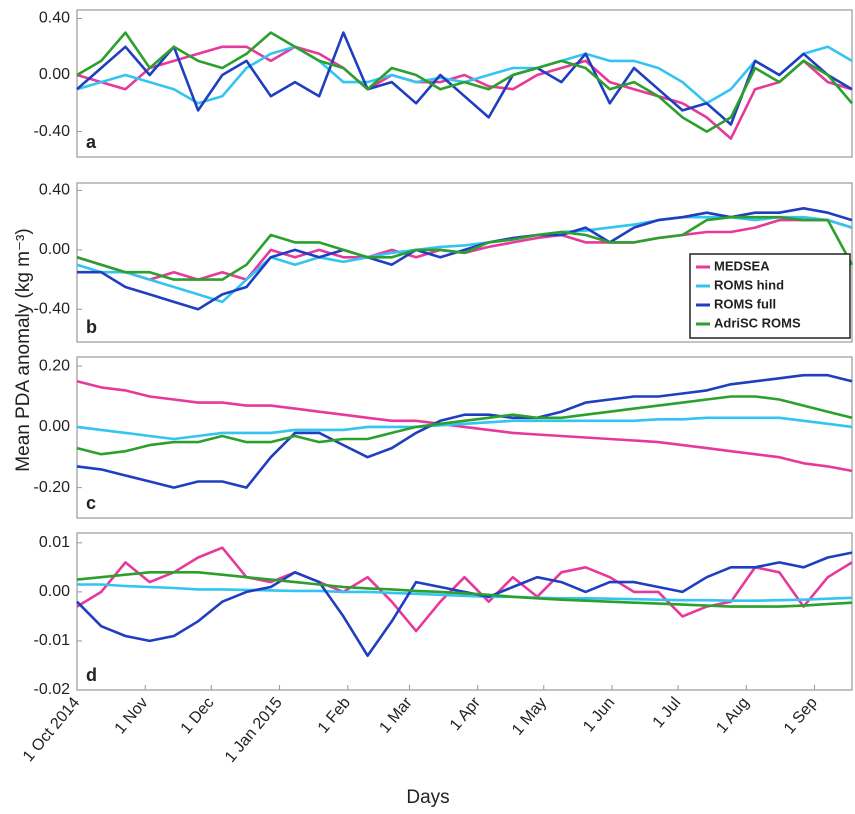 This screenshot has width=855, height=814. Describe the element at coordinates (801, 715) in the screenshot. I see `x-tick-label: 1 Sep` at that location.